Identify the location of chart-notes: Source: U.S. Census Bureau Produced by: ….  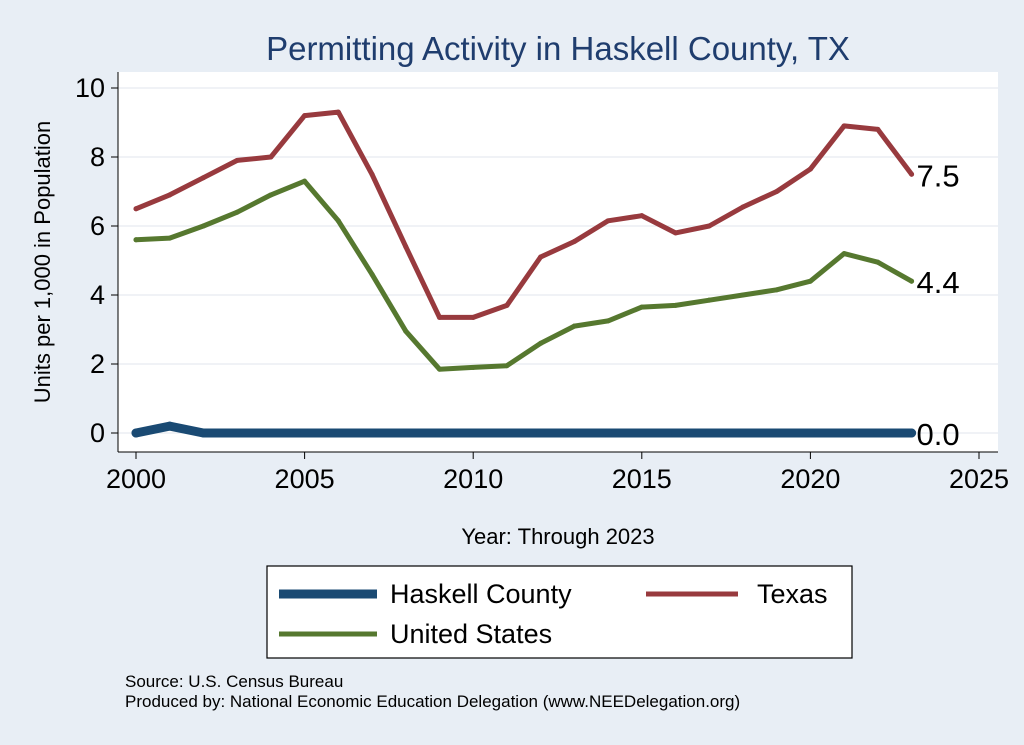
(432, 692).